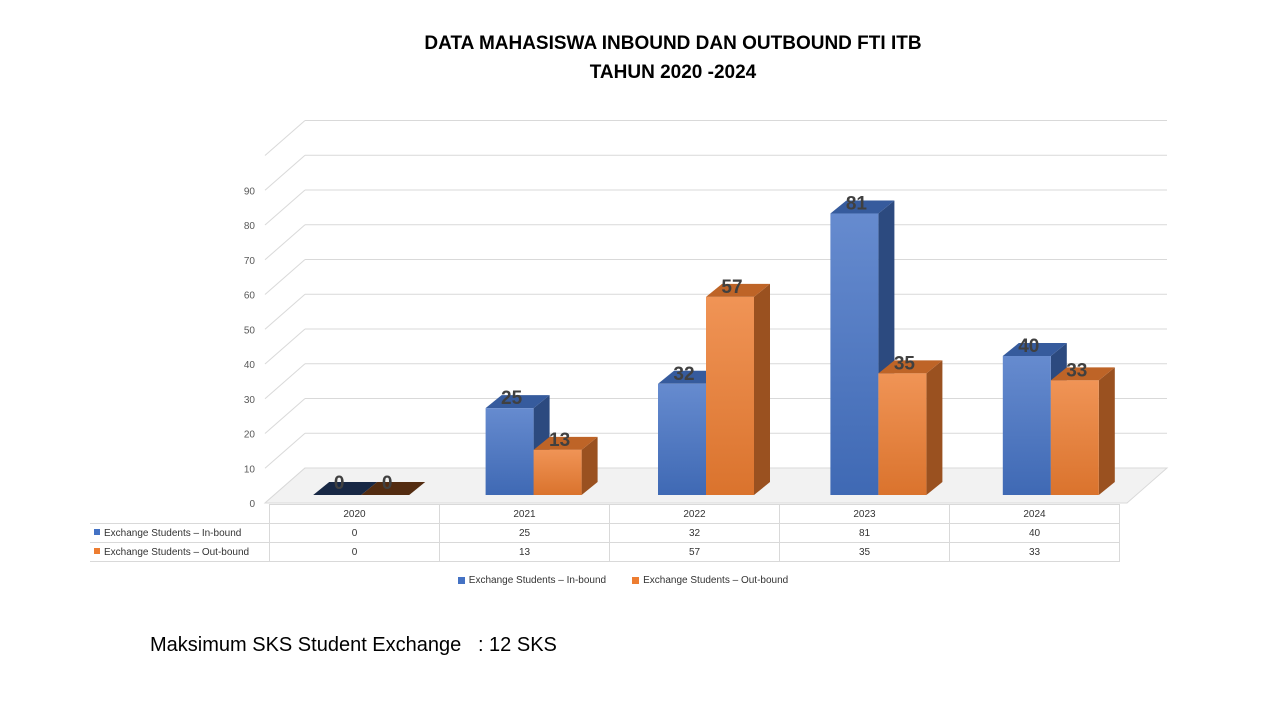 The height and width of the screenshot is (720, 1280). I want to click on bar-outbound-2020: 0, so click(393, 484).